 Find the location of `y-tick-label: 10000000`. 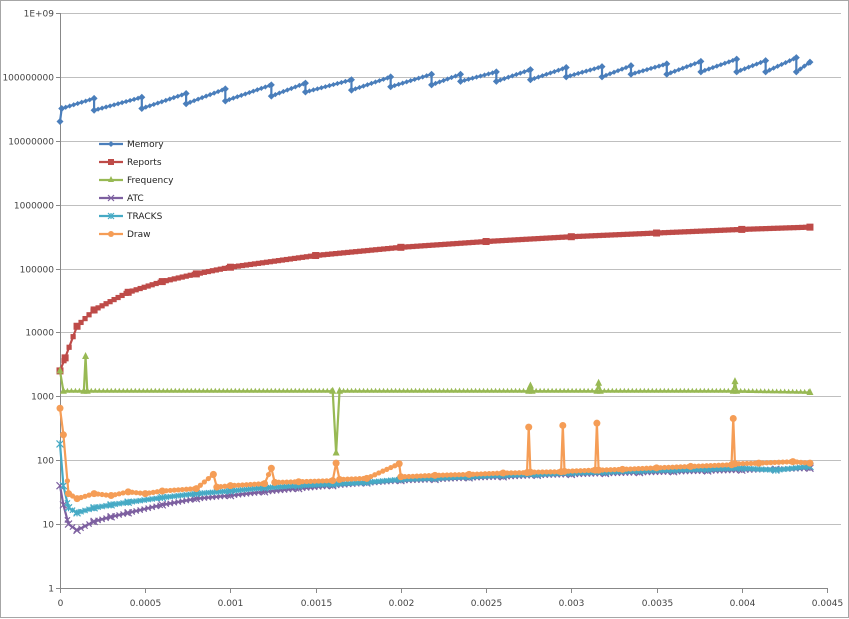

y-tick-label: 10000000 is located at coordinates (31, 143).